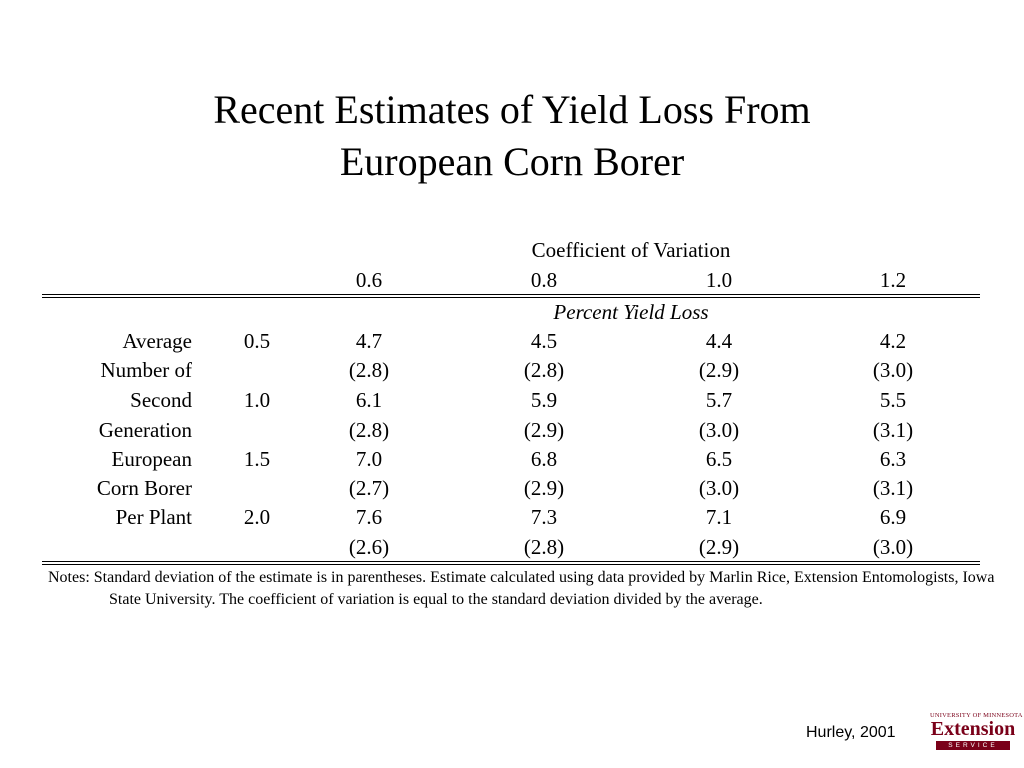 This screenshot has height=768, width=1024. I want to click on row-label: Second, so click(161, 400).